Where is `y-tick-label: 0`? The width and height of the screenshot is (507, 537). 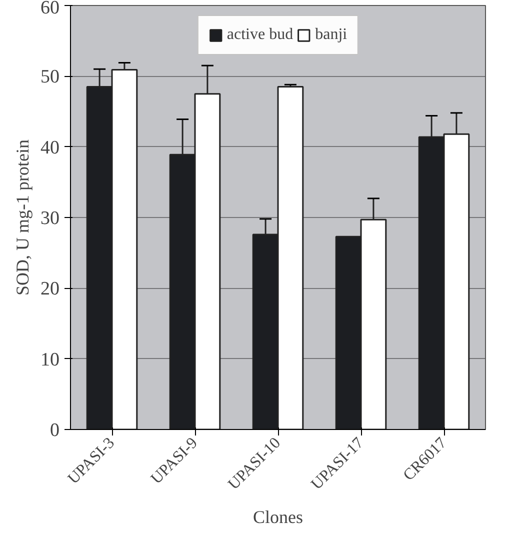 y-tick-label: 0 is located at coordinates (55, 430).